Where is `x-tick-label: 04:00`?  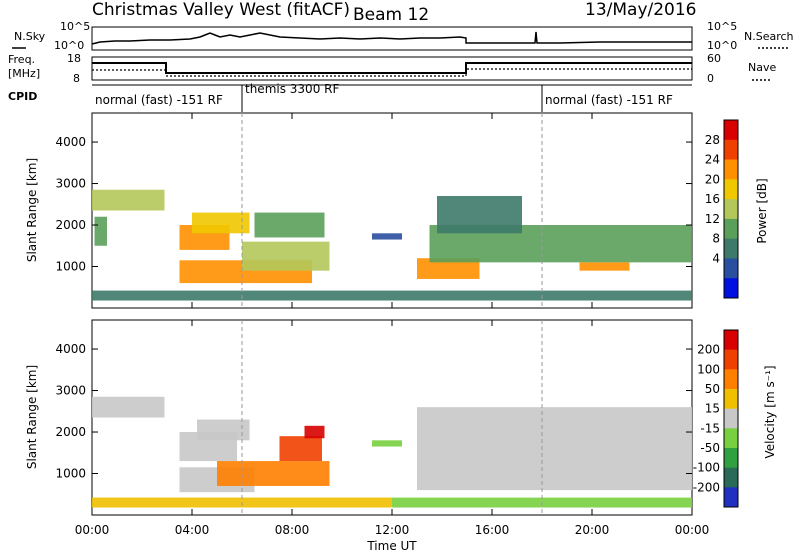 x-tick-label: 04:00 is located at coordinates (192, 530).